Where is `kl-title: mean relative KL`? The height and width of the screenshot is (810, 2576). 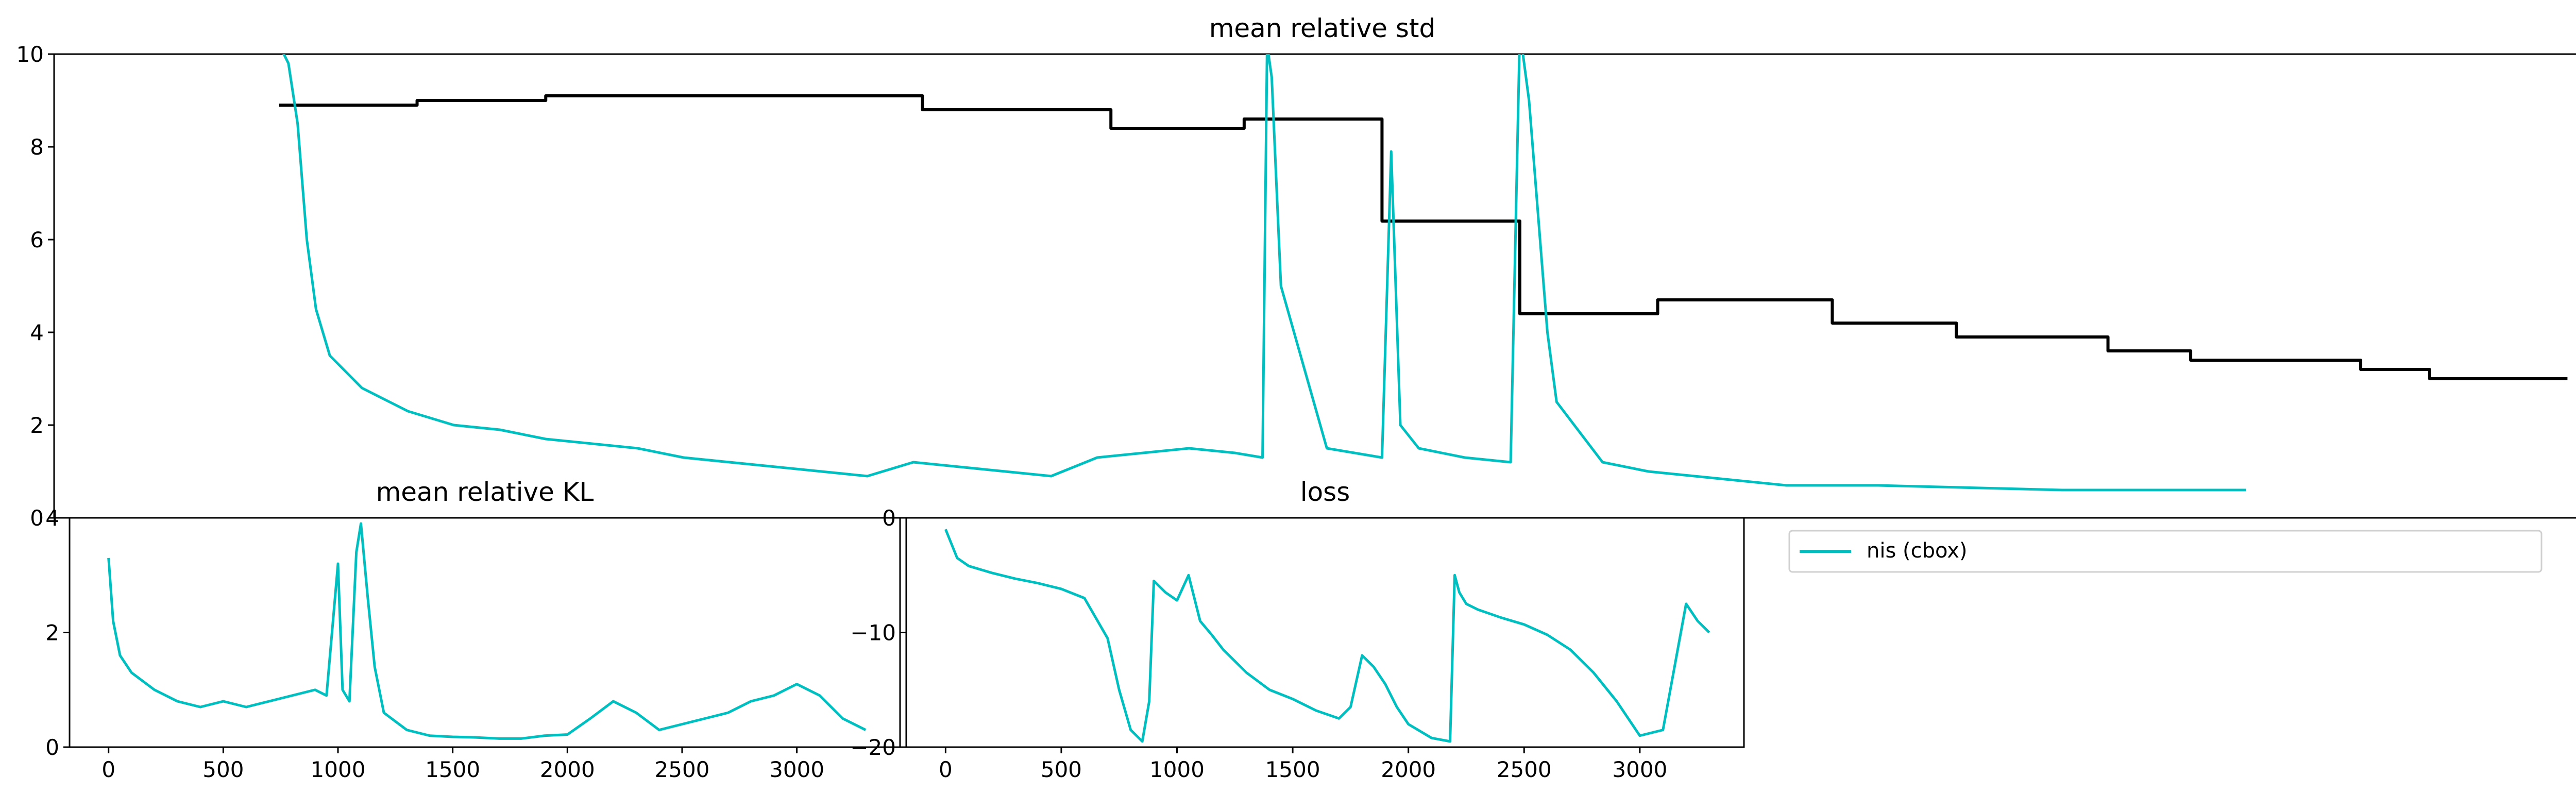 kl-title: mean relative KL is located at coordinates (485, 492).